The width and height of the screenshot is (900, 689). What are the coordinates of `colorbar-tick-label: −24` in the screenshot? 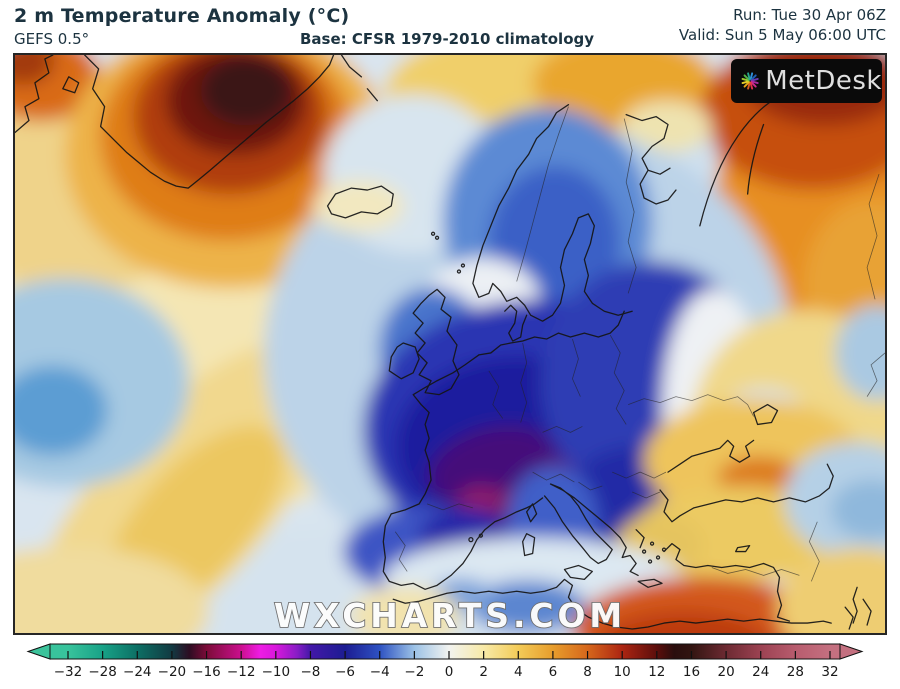 It's located at (137, 672).